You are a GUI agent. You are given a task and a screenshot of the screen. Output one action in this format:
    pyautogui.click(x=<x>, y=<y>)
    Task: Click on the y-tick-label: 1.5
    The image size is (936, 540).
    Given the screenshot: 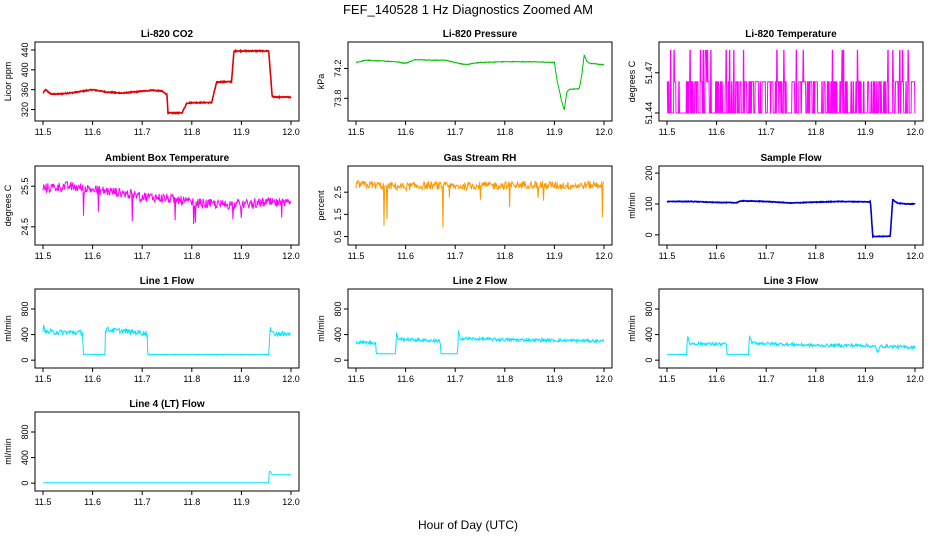 What is the action you would take?
    pyautogui.click(x=338, y=214)
    